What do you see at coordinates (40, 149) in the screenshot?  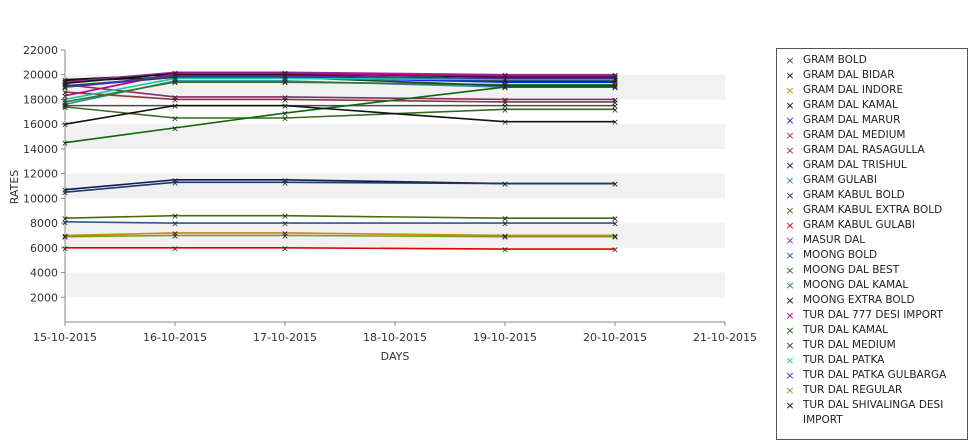 I see `y-tick-label: 14000` at bounding box center [40, 149].